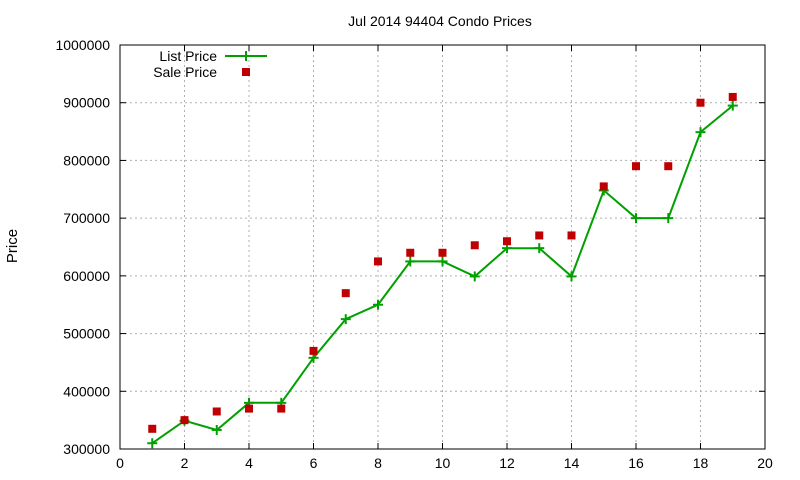 The image size is (800, 480). What do you see at coordinates (378, 463) in the screenshot?
I see `x-tick-label: 8` at bounding box center [378, 463].